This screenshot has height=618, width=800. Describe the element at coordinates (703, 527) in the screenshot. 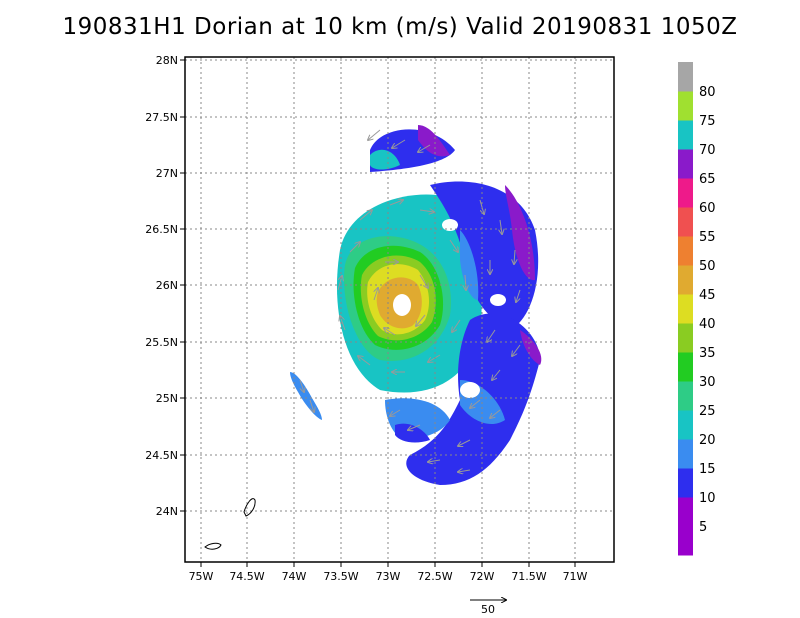

I see `colorbar-label: 5` at that location.